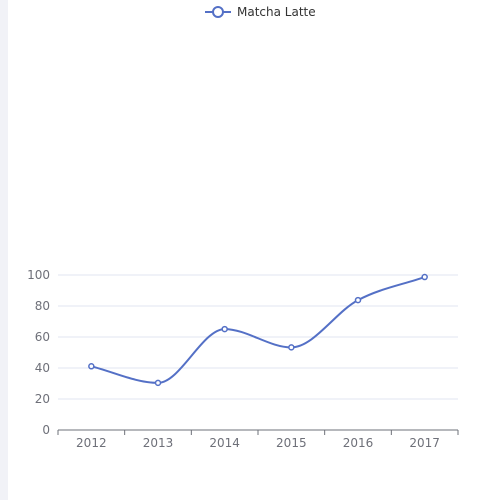 This screenshot has height=500, width=500. What do you see at coordinates (46, 430) in the screenshot?
I see `y-tick-label: 0` at bounding box center [46, 430].